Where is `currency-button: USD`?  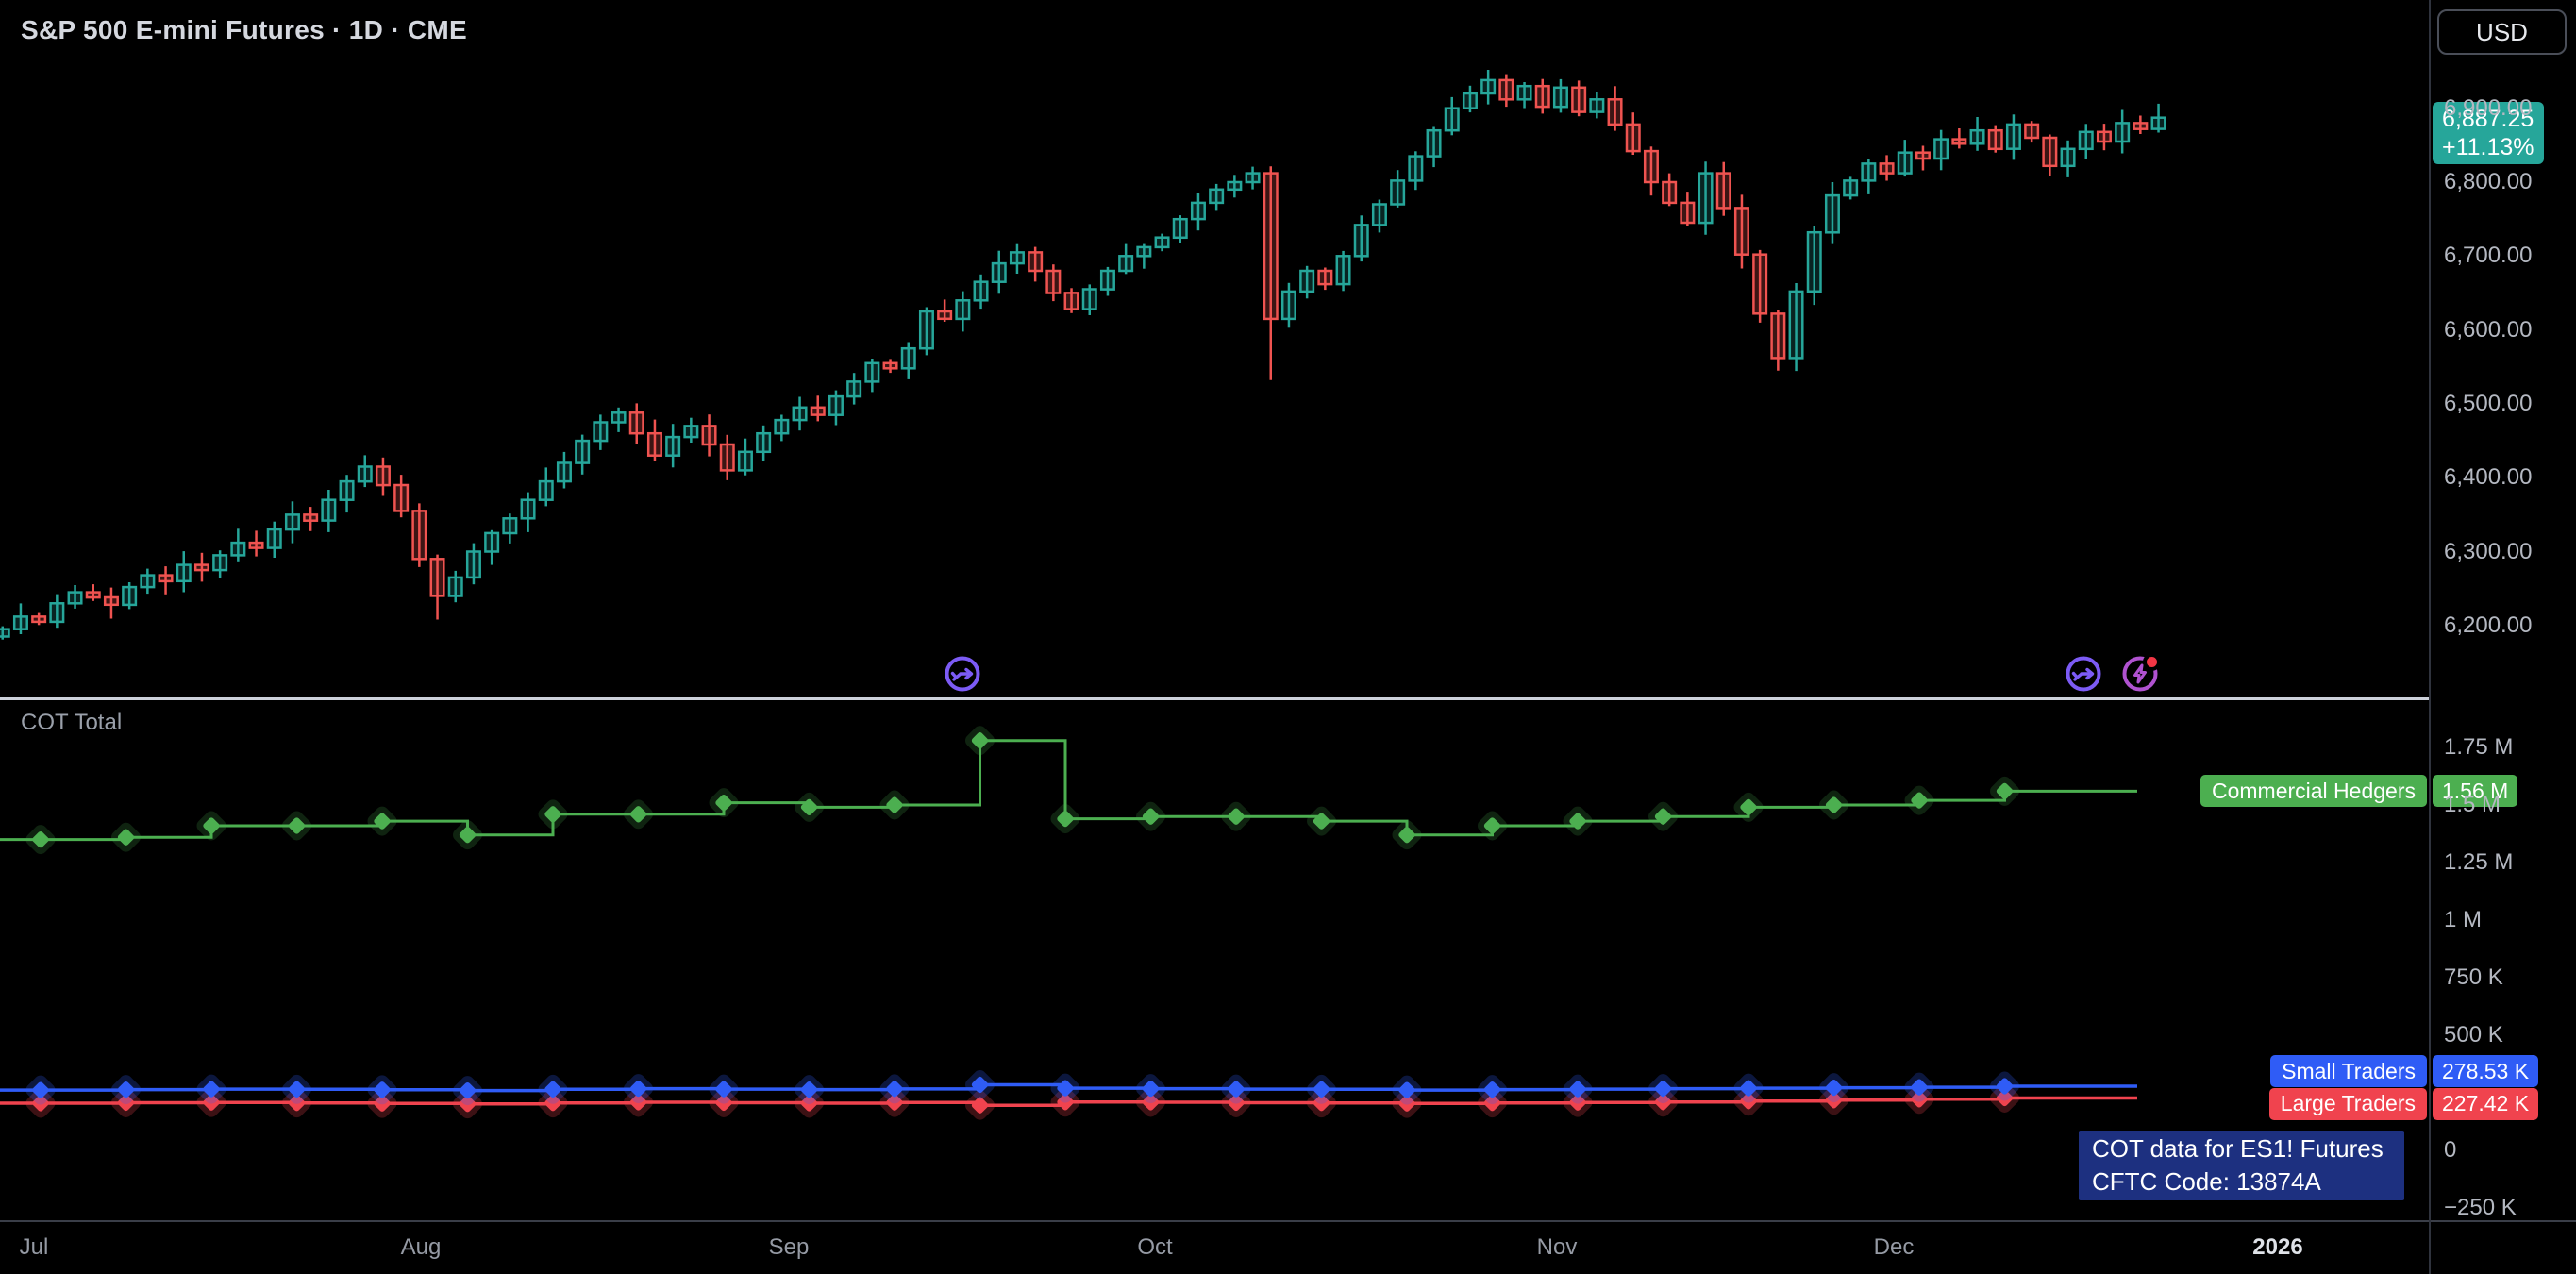 currency-button: USD is located at coordinates (2502, 32).